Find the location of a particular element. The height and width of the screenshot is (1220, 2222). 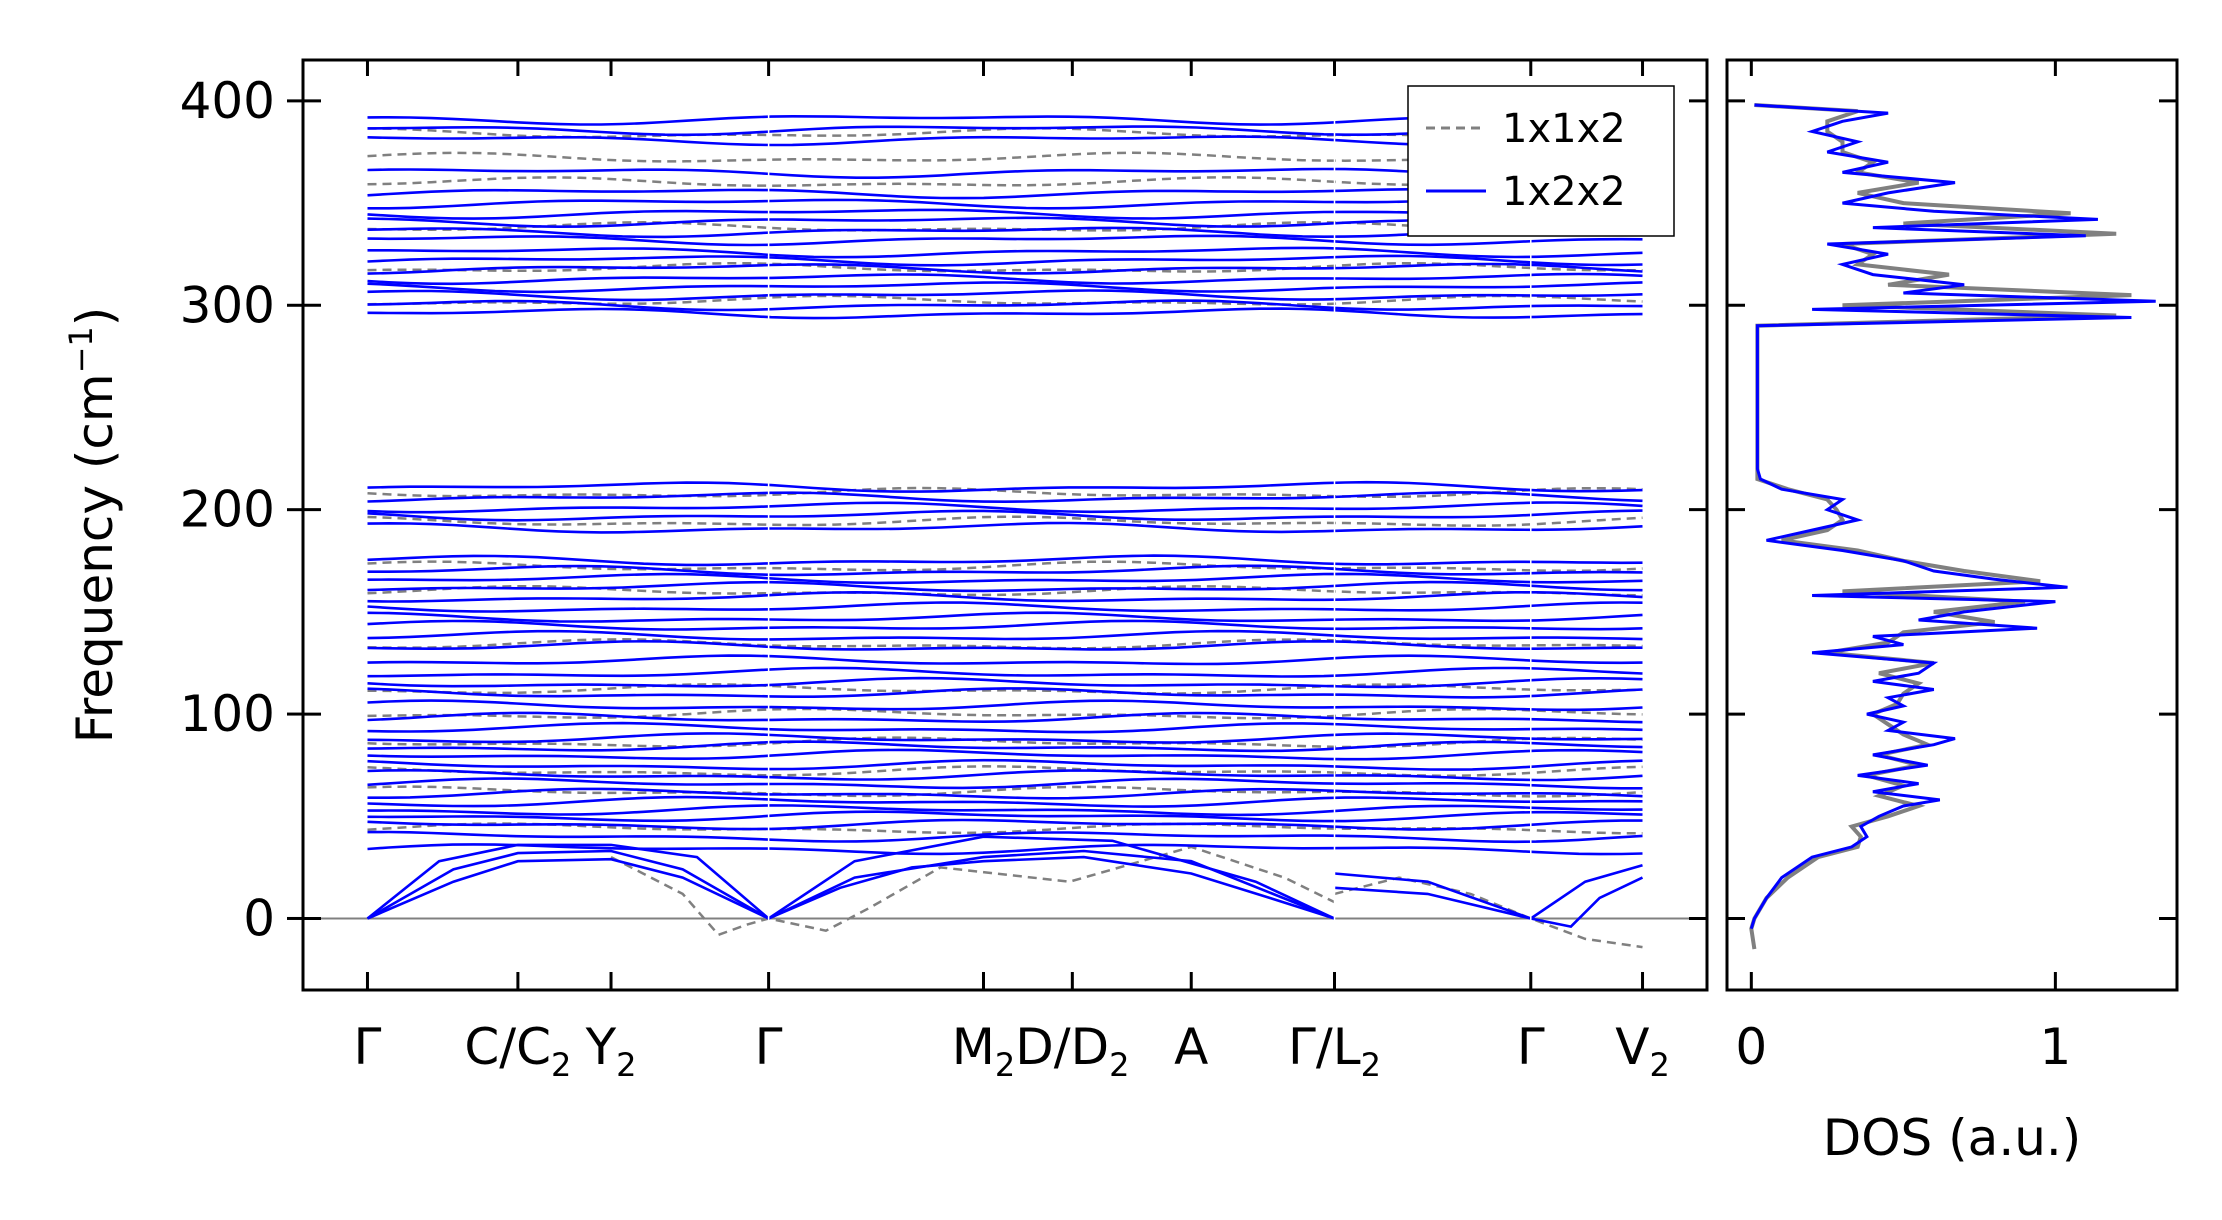

high-symmetry-label: C/C2 is located at coordinates (517, 1051).